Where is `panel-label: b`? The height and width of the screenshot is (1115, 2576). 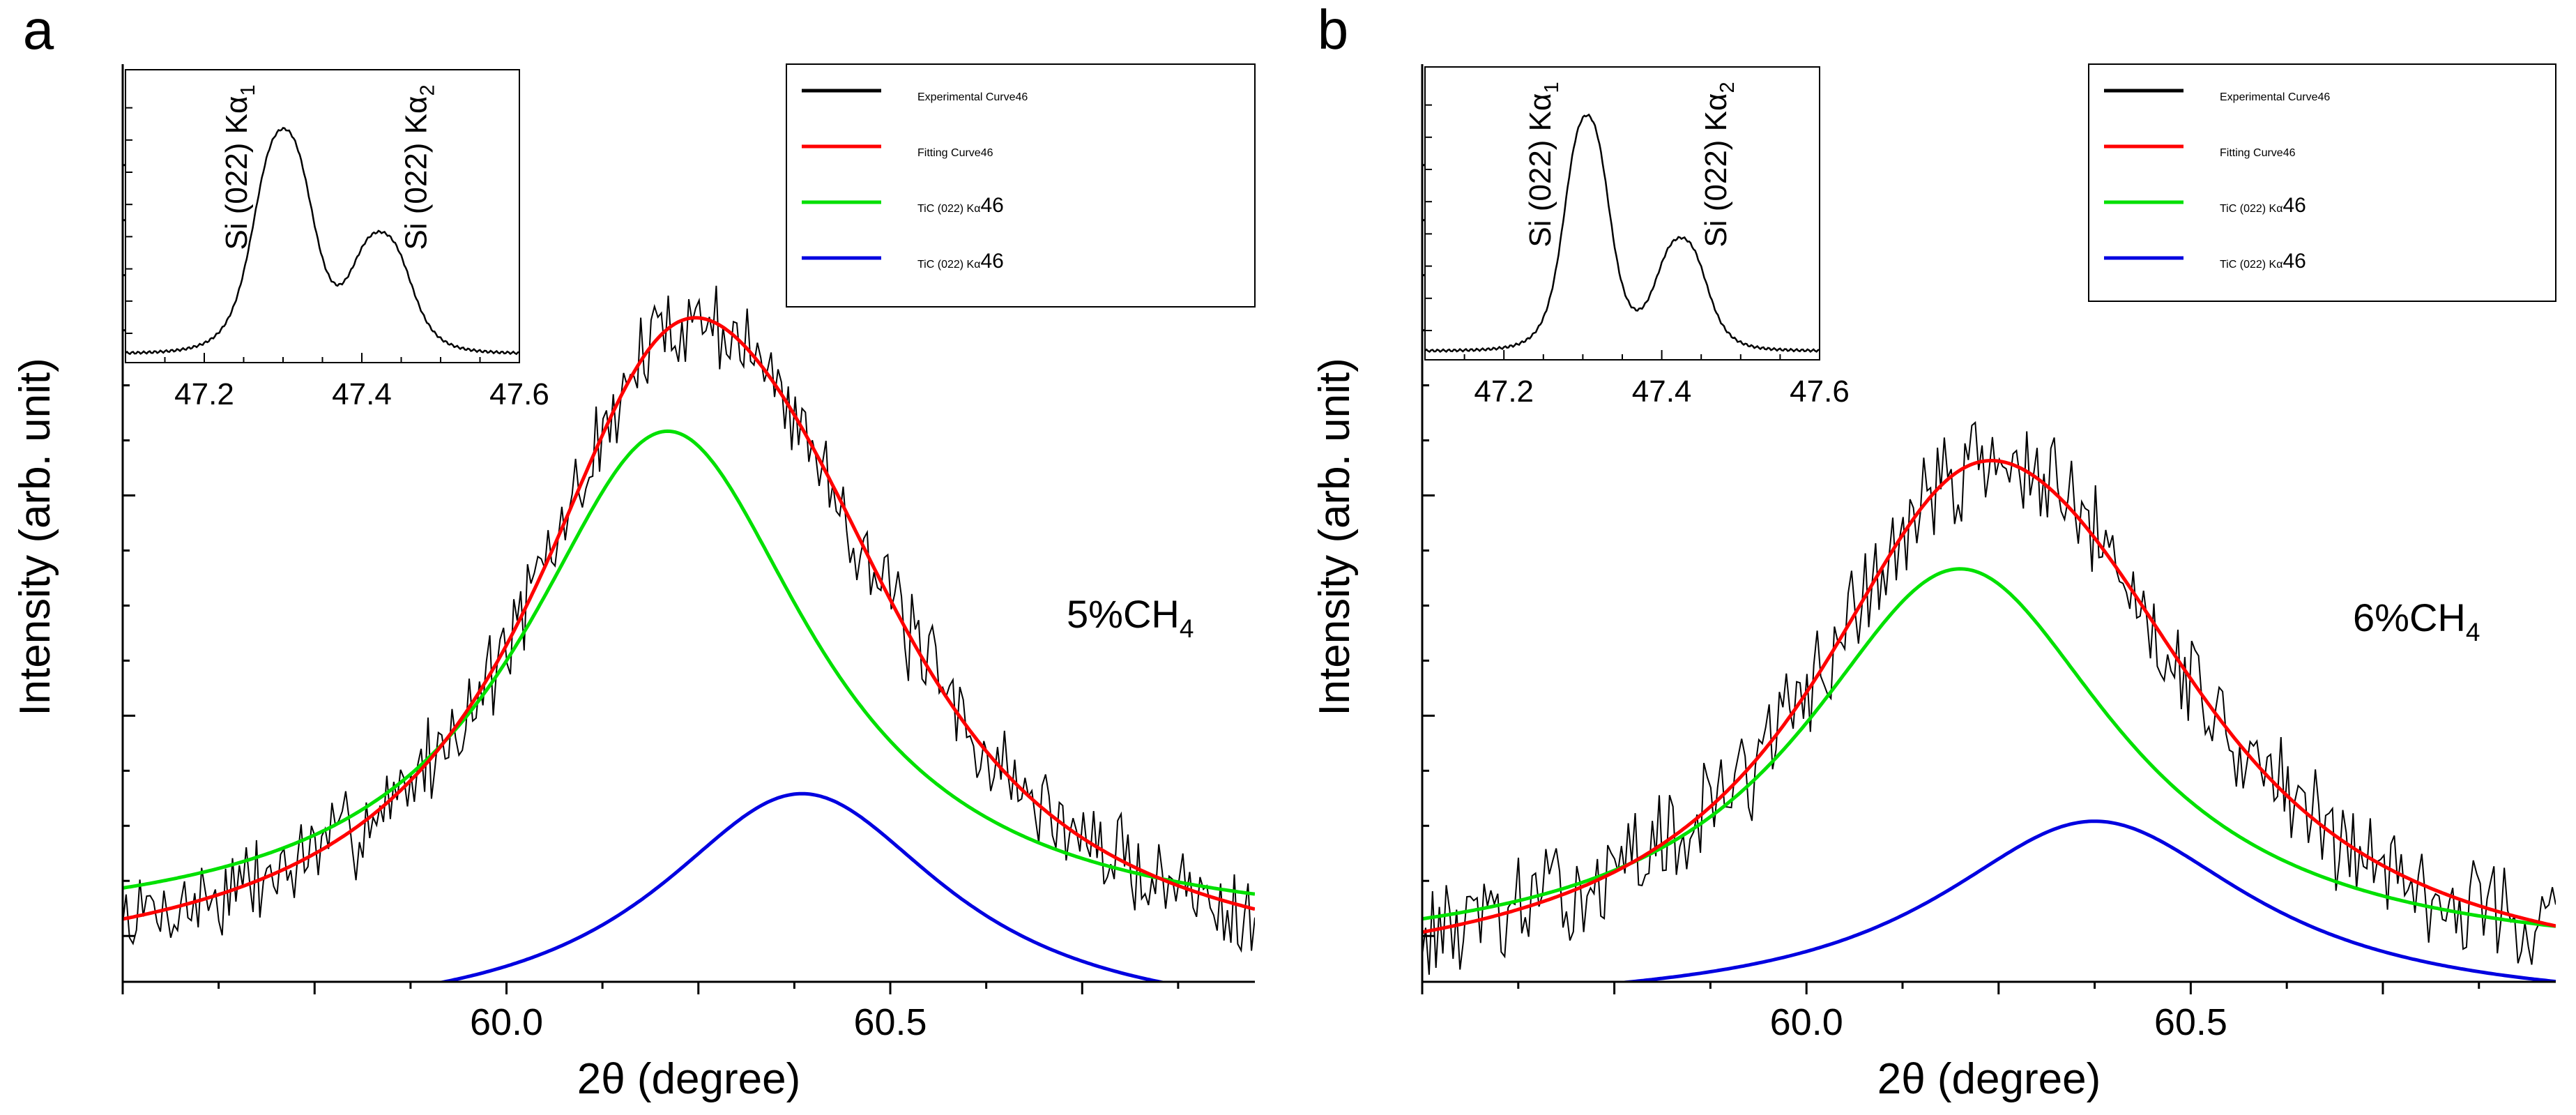 panel-label: b is located at coordinates (1334, 31).